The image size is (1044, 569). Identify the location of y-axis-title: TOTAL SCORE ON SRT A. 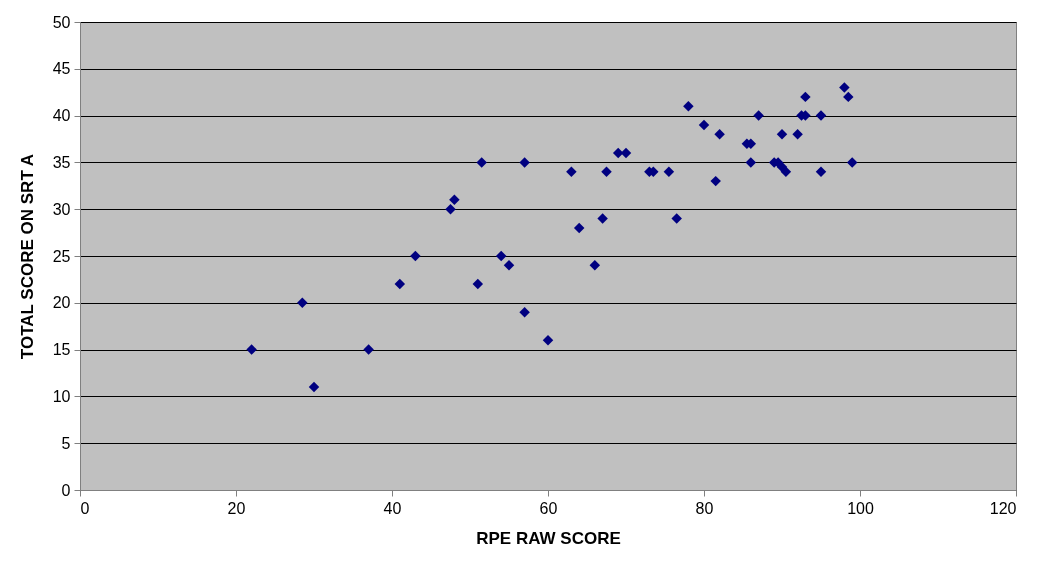
(27, 256).